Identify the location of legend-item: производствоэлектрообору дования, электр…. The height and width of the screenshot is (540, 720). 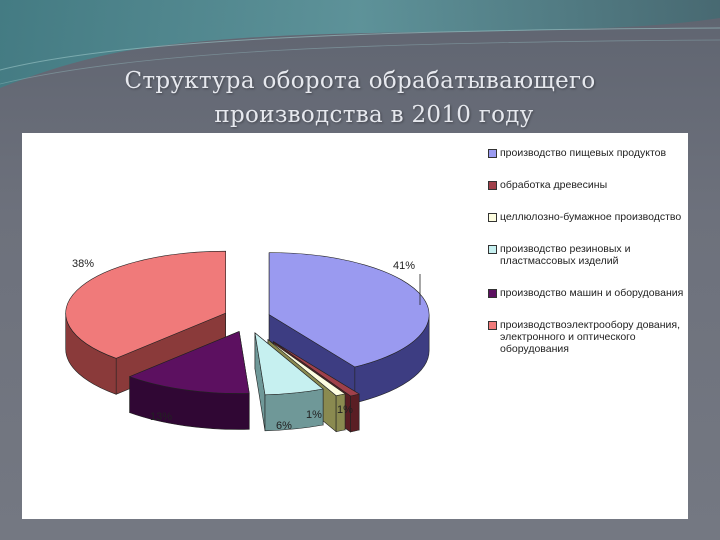
(586, 337).